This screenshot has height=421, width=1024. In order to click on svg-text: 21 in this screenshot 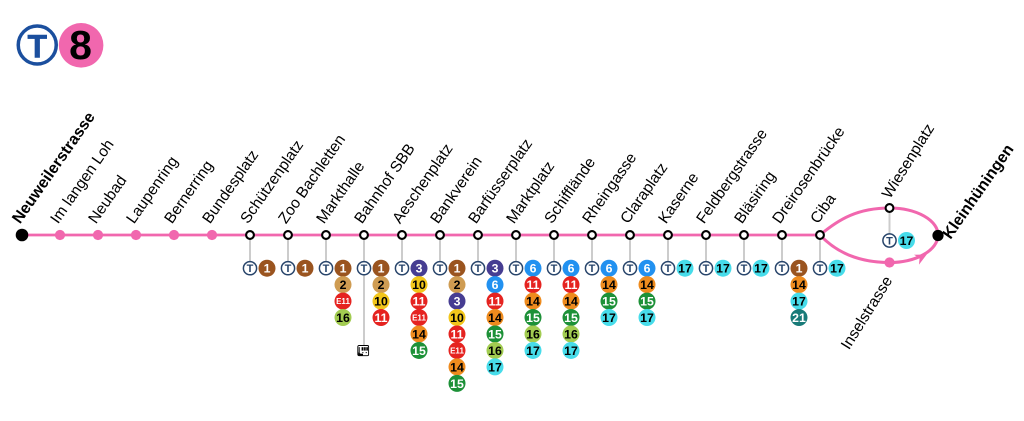, I will do `click(799, 318)`.